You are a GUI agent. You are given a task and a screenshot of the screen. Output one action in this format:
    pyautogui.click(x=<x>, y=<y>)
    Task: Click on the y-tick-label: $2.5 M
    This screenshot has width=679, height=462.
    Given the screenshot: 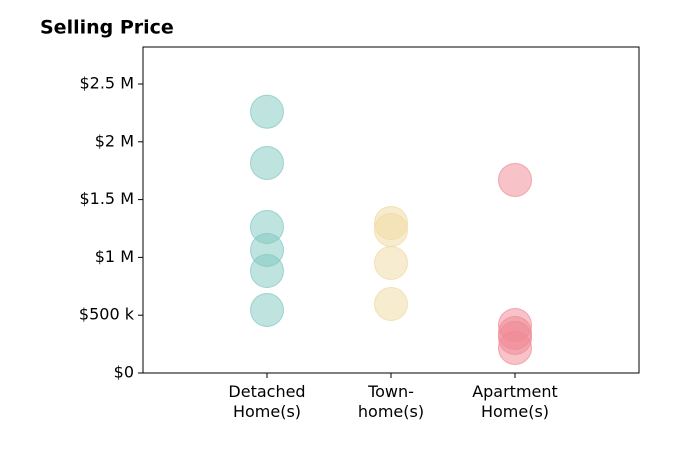 What is the action you would take?
    pyautogui.click(x=106, y=82)
    